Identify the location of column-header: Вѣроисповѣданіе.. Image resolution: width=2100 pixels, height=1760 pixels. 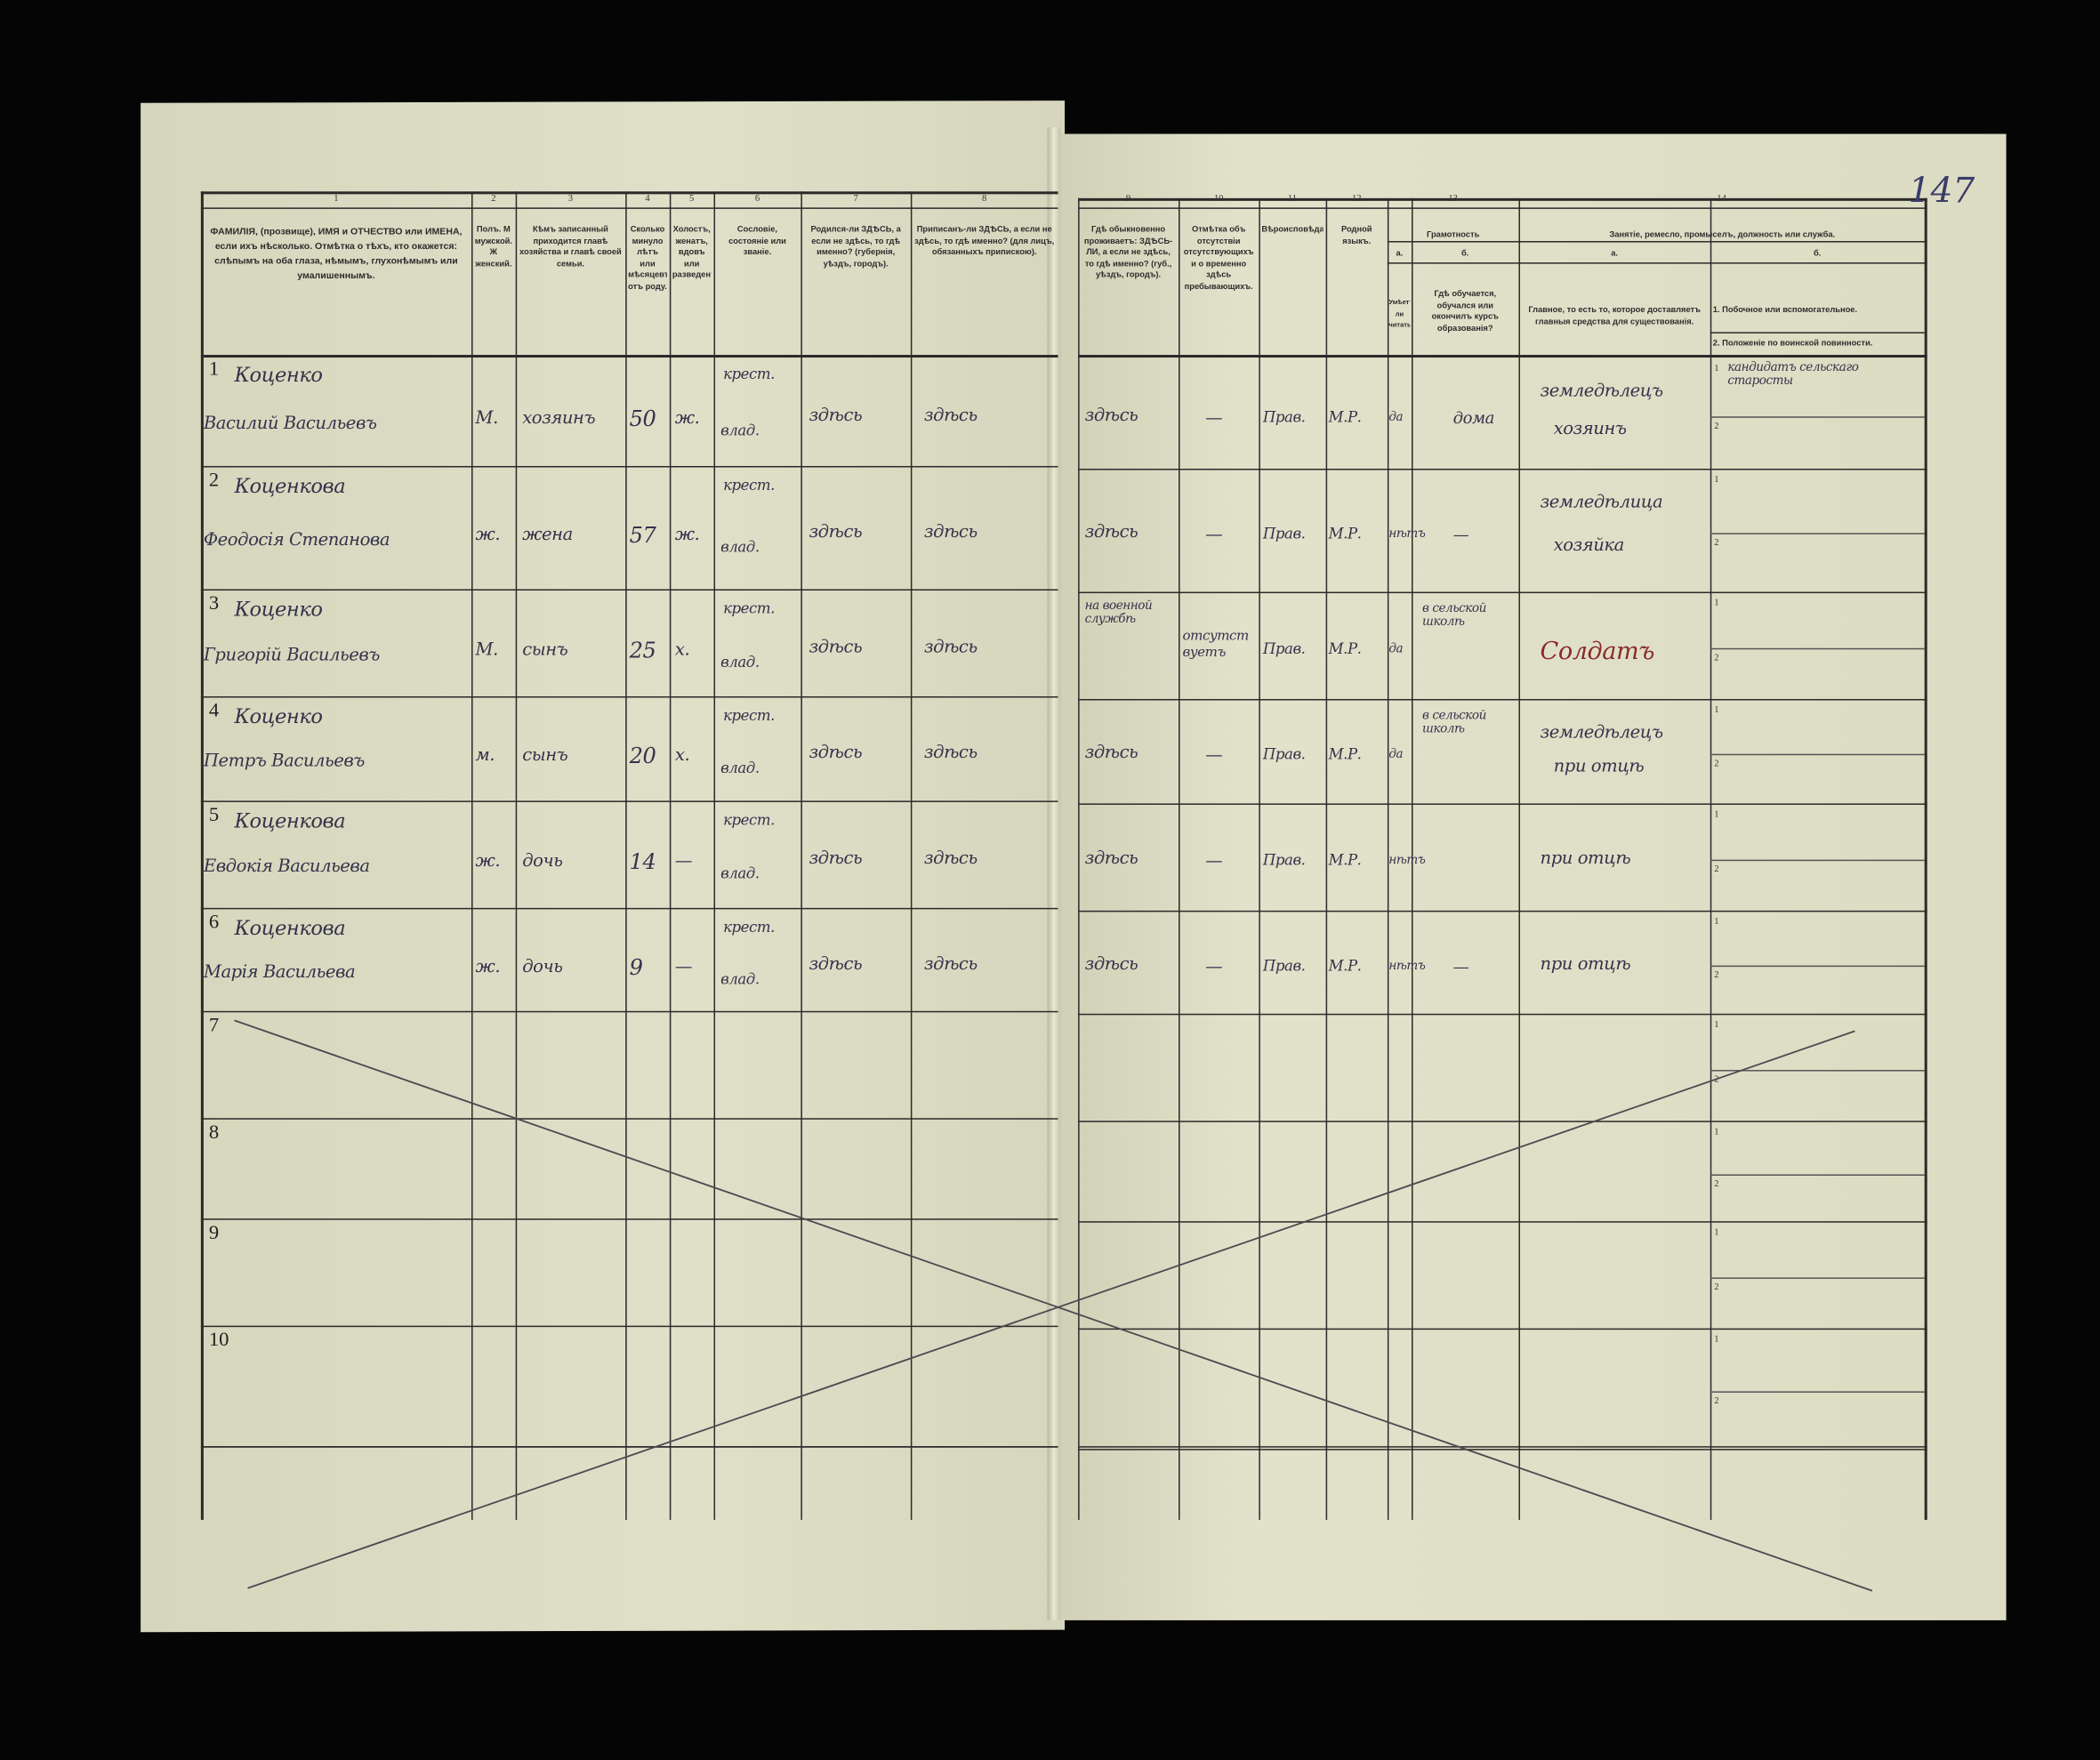
(1292, 229).